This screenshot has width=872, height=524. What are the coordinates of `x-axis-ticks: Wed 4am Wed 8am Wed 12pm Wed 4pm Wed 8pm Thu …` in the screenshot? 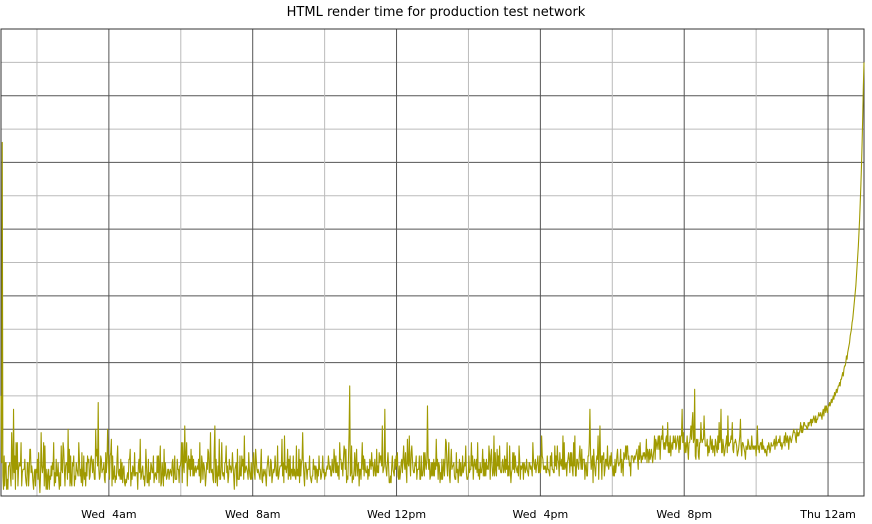 It's located at (468, 514).